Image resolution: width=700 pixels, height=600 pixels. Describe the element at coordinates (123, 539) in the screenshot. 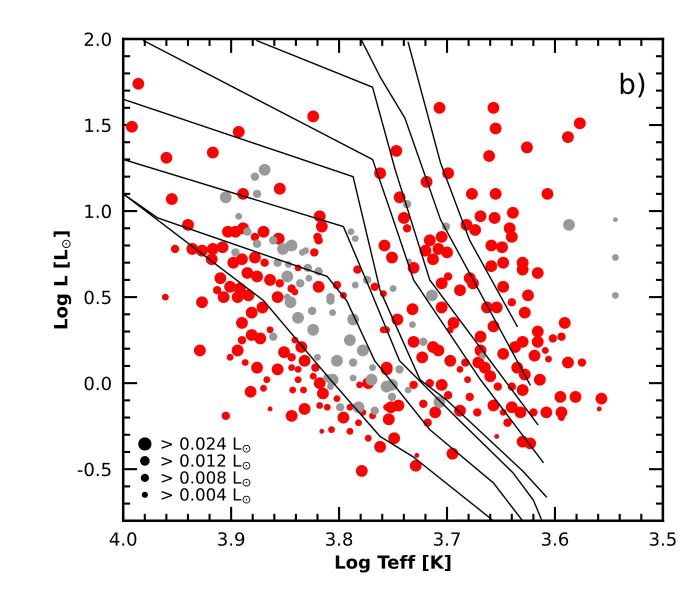

I see `x-tick-label: 4.0` at that location.